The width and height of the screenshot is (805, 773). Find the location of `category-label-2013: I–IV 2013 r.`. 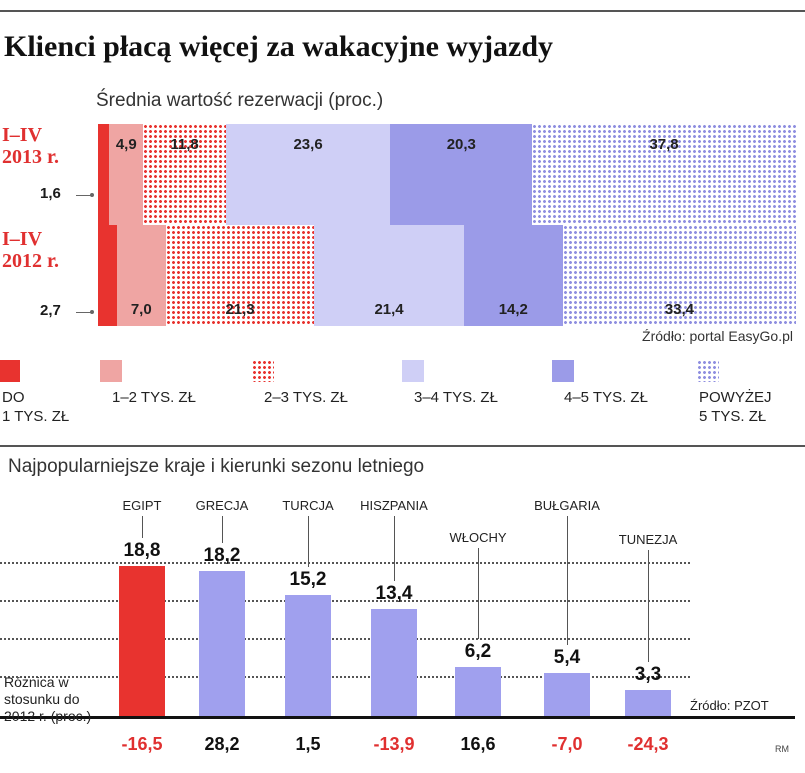

category-label-2013: I–IV 2013 r. is located at coordinates (30, 146).